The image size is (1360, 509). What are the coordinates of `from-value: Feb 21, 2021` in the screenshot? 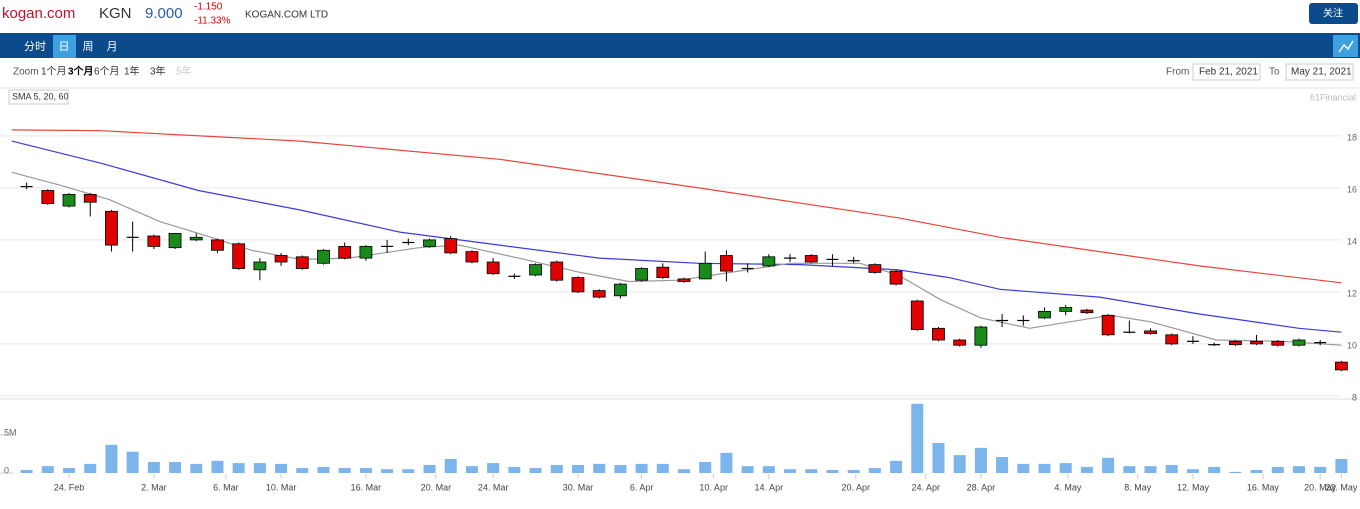 It's located at (1228, 72).